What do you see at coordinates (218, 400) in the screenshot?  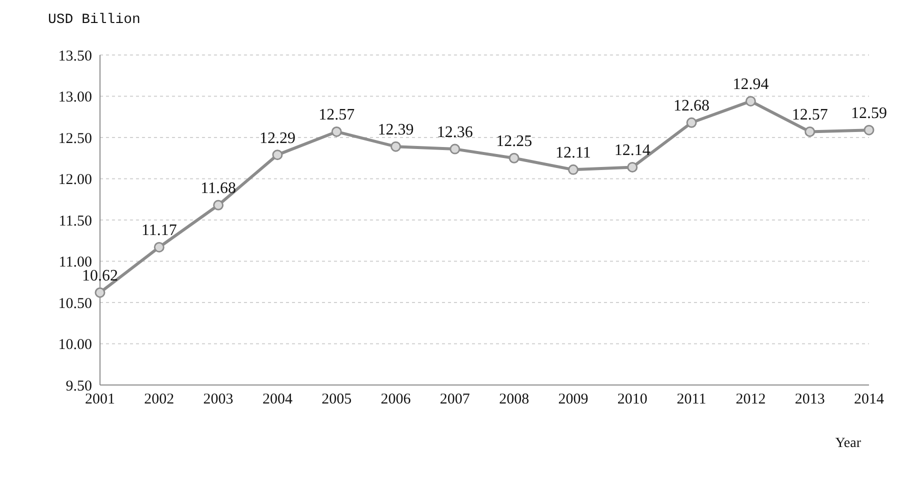 I see `x-tick-label: 2003` at bounding box center [218, 400].